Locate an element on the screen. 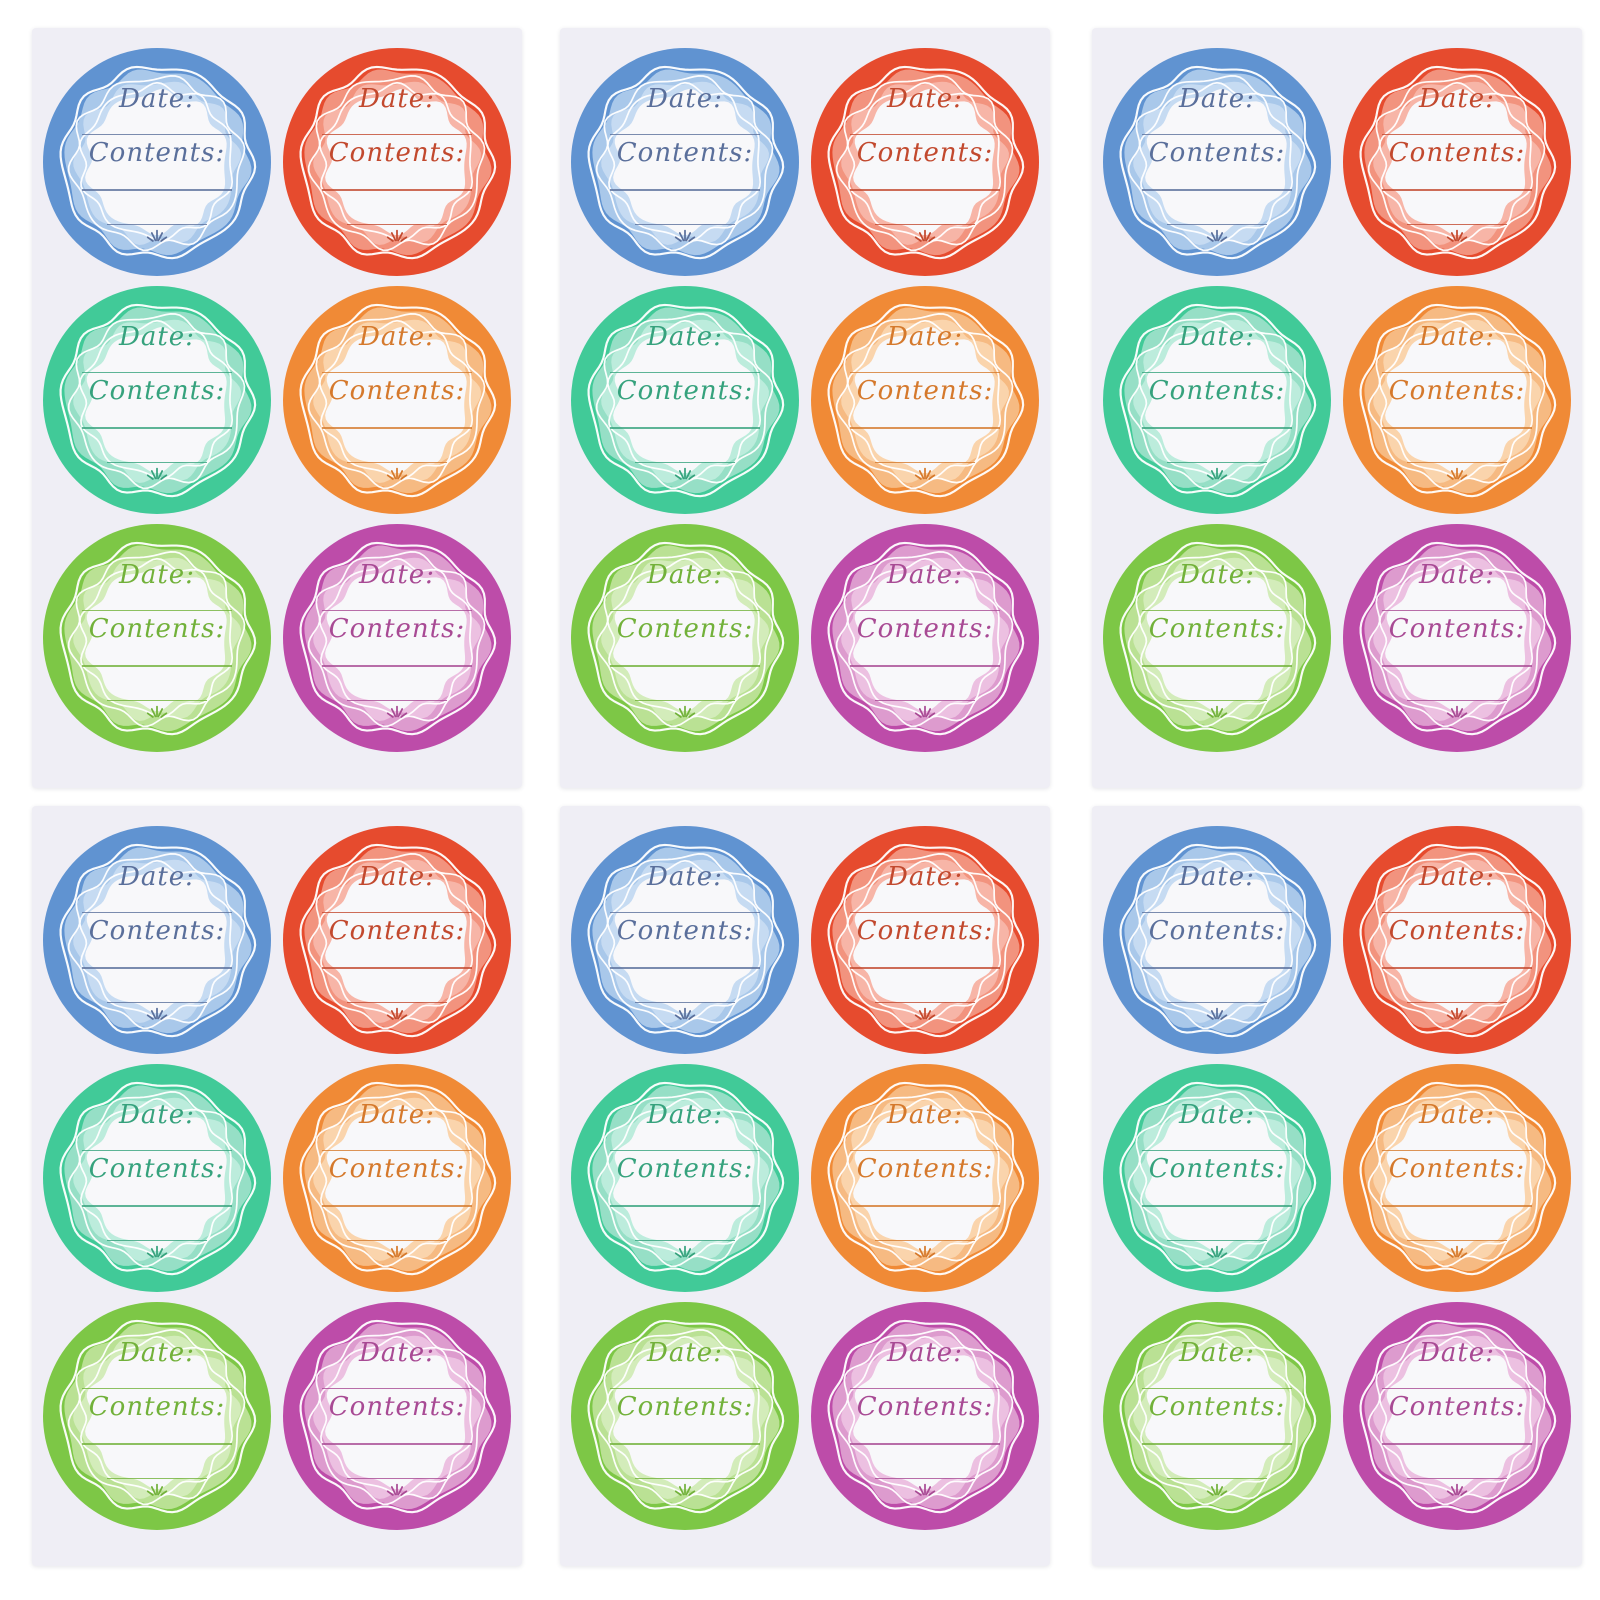 The width and height of the screenshot is (1600, 1600). sticker-sheet-top-left: Date: Contents: is located at coordinates (277, 408).